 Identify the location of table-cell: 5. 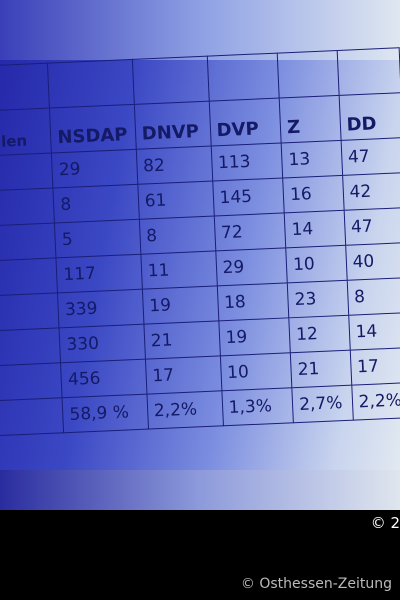
(97, 238).